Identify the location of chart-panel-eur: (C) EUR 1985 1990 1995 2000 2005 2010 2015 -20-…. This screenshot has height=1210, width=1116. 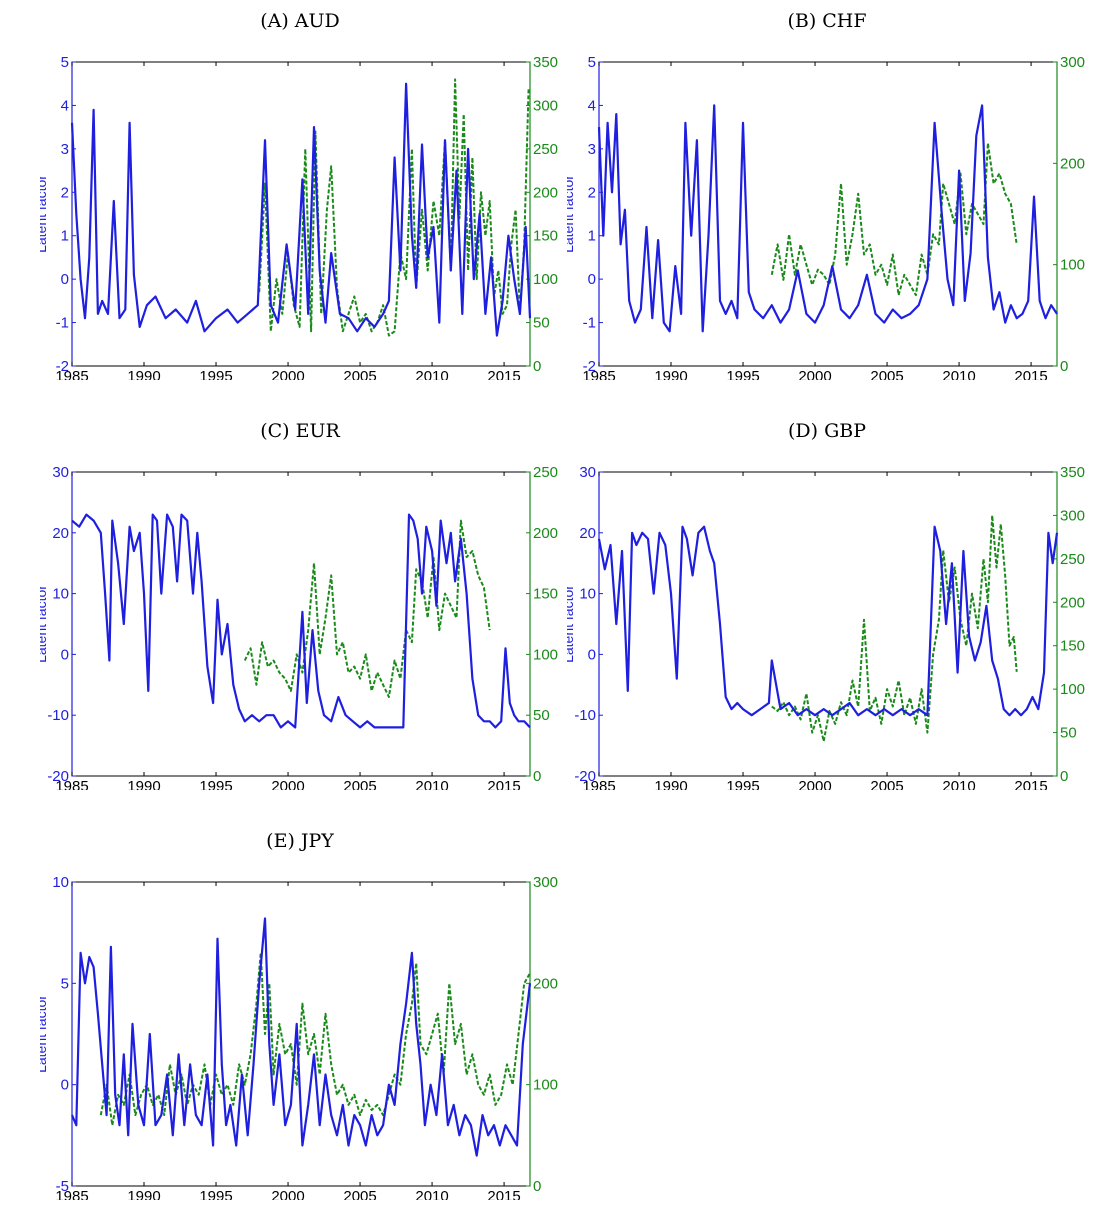
(300, 610).